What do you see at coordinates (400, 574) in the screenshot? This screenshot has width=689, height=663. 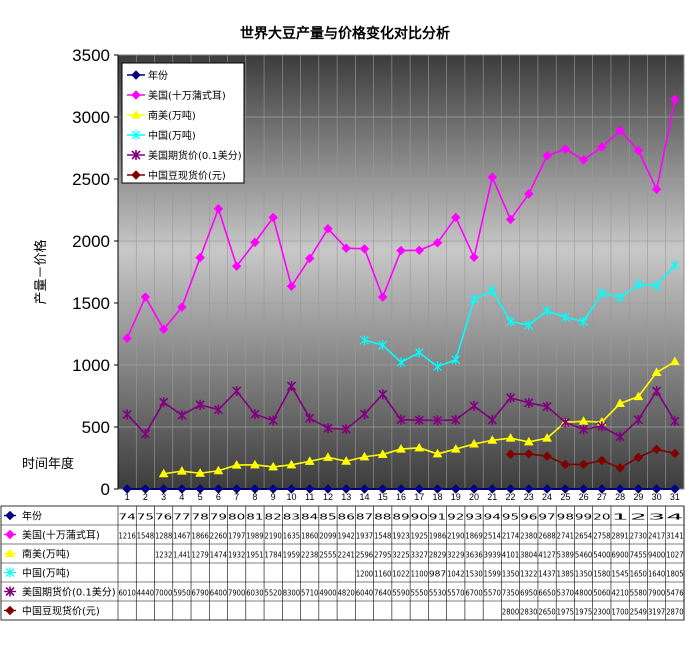 I see `table-cell: 1022` at bounding box center [400, 574].